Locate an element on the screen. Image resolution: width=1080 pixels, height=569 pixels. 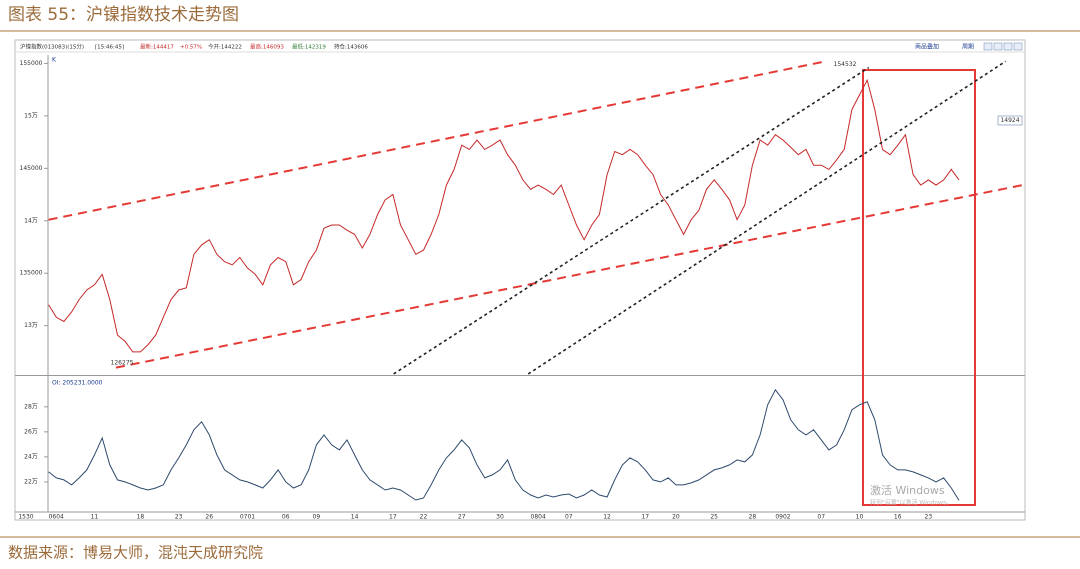
x-tick-label: 28 is located at coordinates (753, 517).